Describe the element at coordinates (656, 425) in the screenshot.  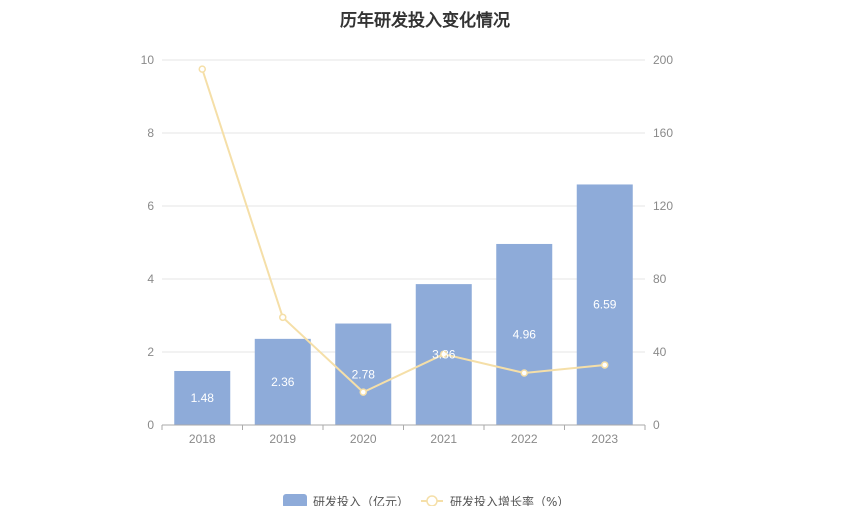
I see `y-right-tick-label: 0` at that location.